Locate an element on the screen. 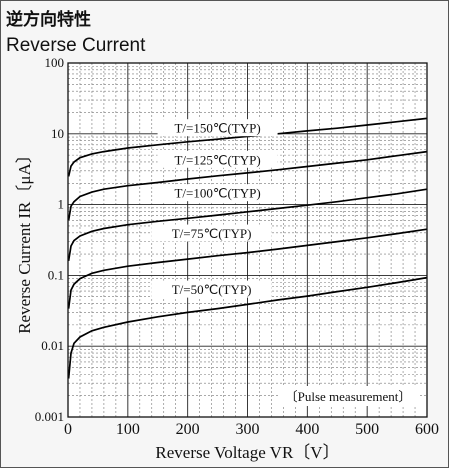 The height and width of the screenshot is (468, 449). x-tick-label: 100 is located at coordinates (128, 429).